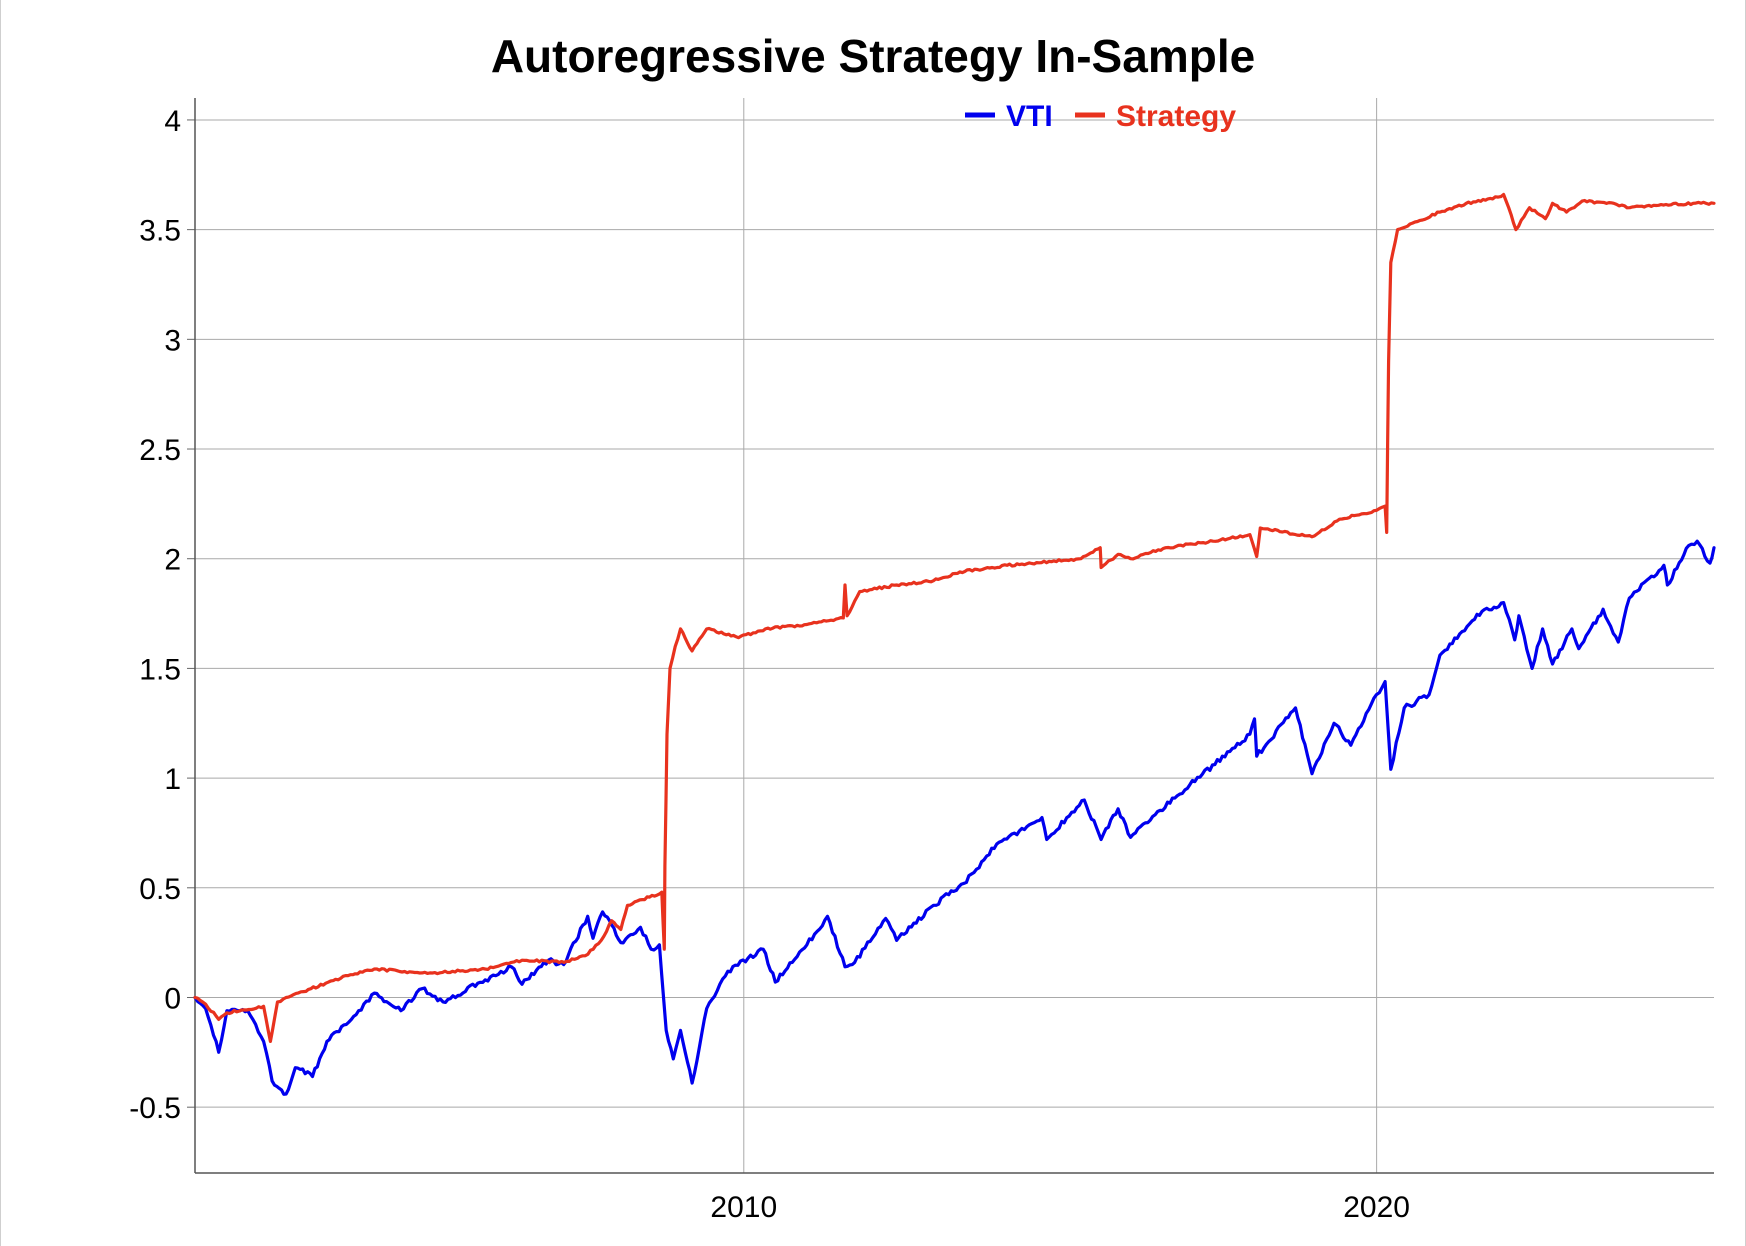 This screenshot has height=1246, width=1746. What do you see at coordinates (160, 669) in the screenshot?
I see `y-tick-label: 1.5` at bounding box center [160, 669].